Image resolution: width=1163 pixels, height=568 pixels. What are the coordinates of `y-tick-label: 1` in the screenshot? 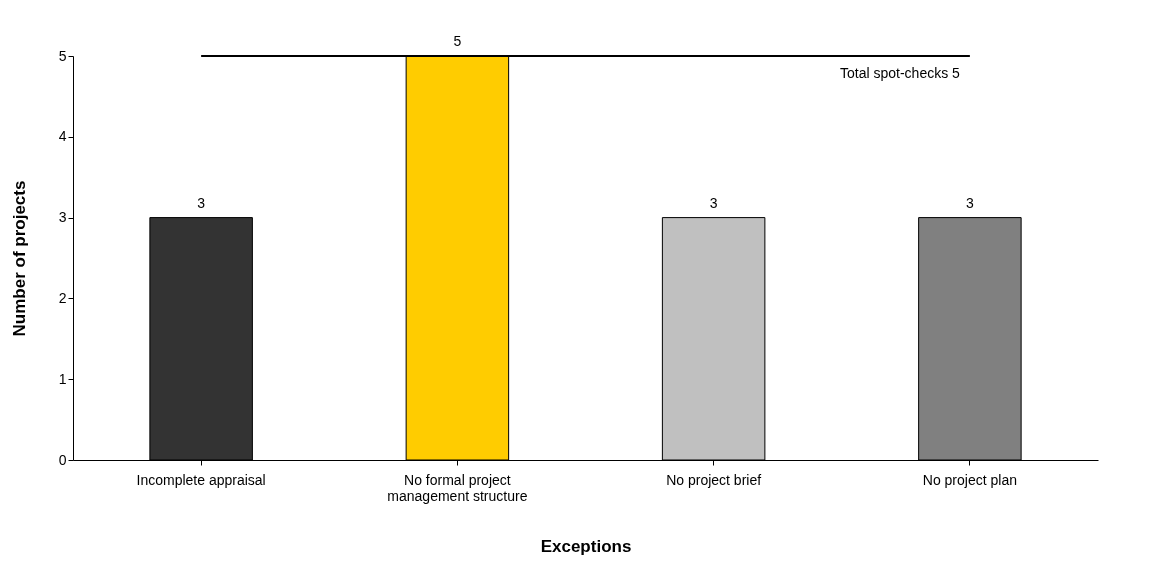 It's located at (62, 378).